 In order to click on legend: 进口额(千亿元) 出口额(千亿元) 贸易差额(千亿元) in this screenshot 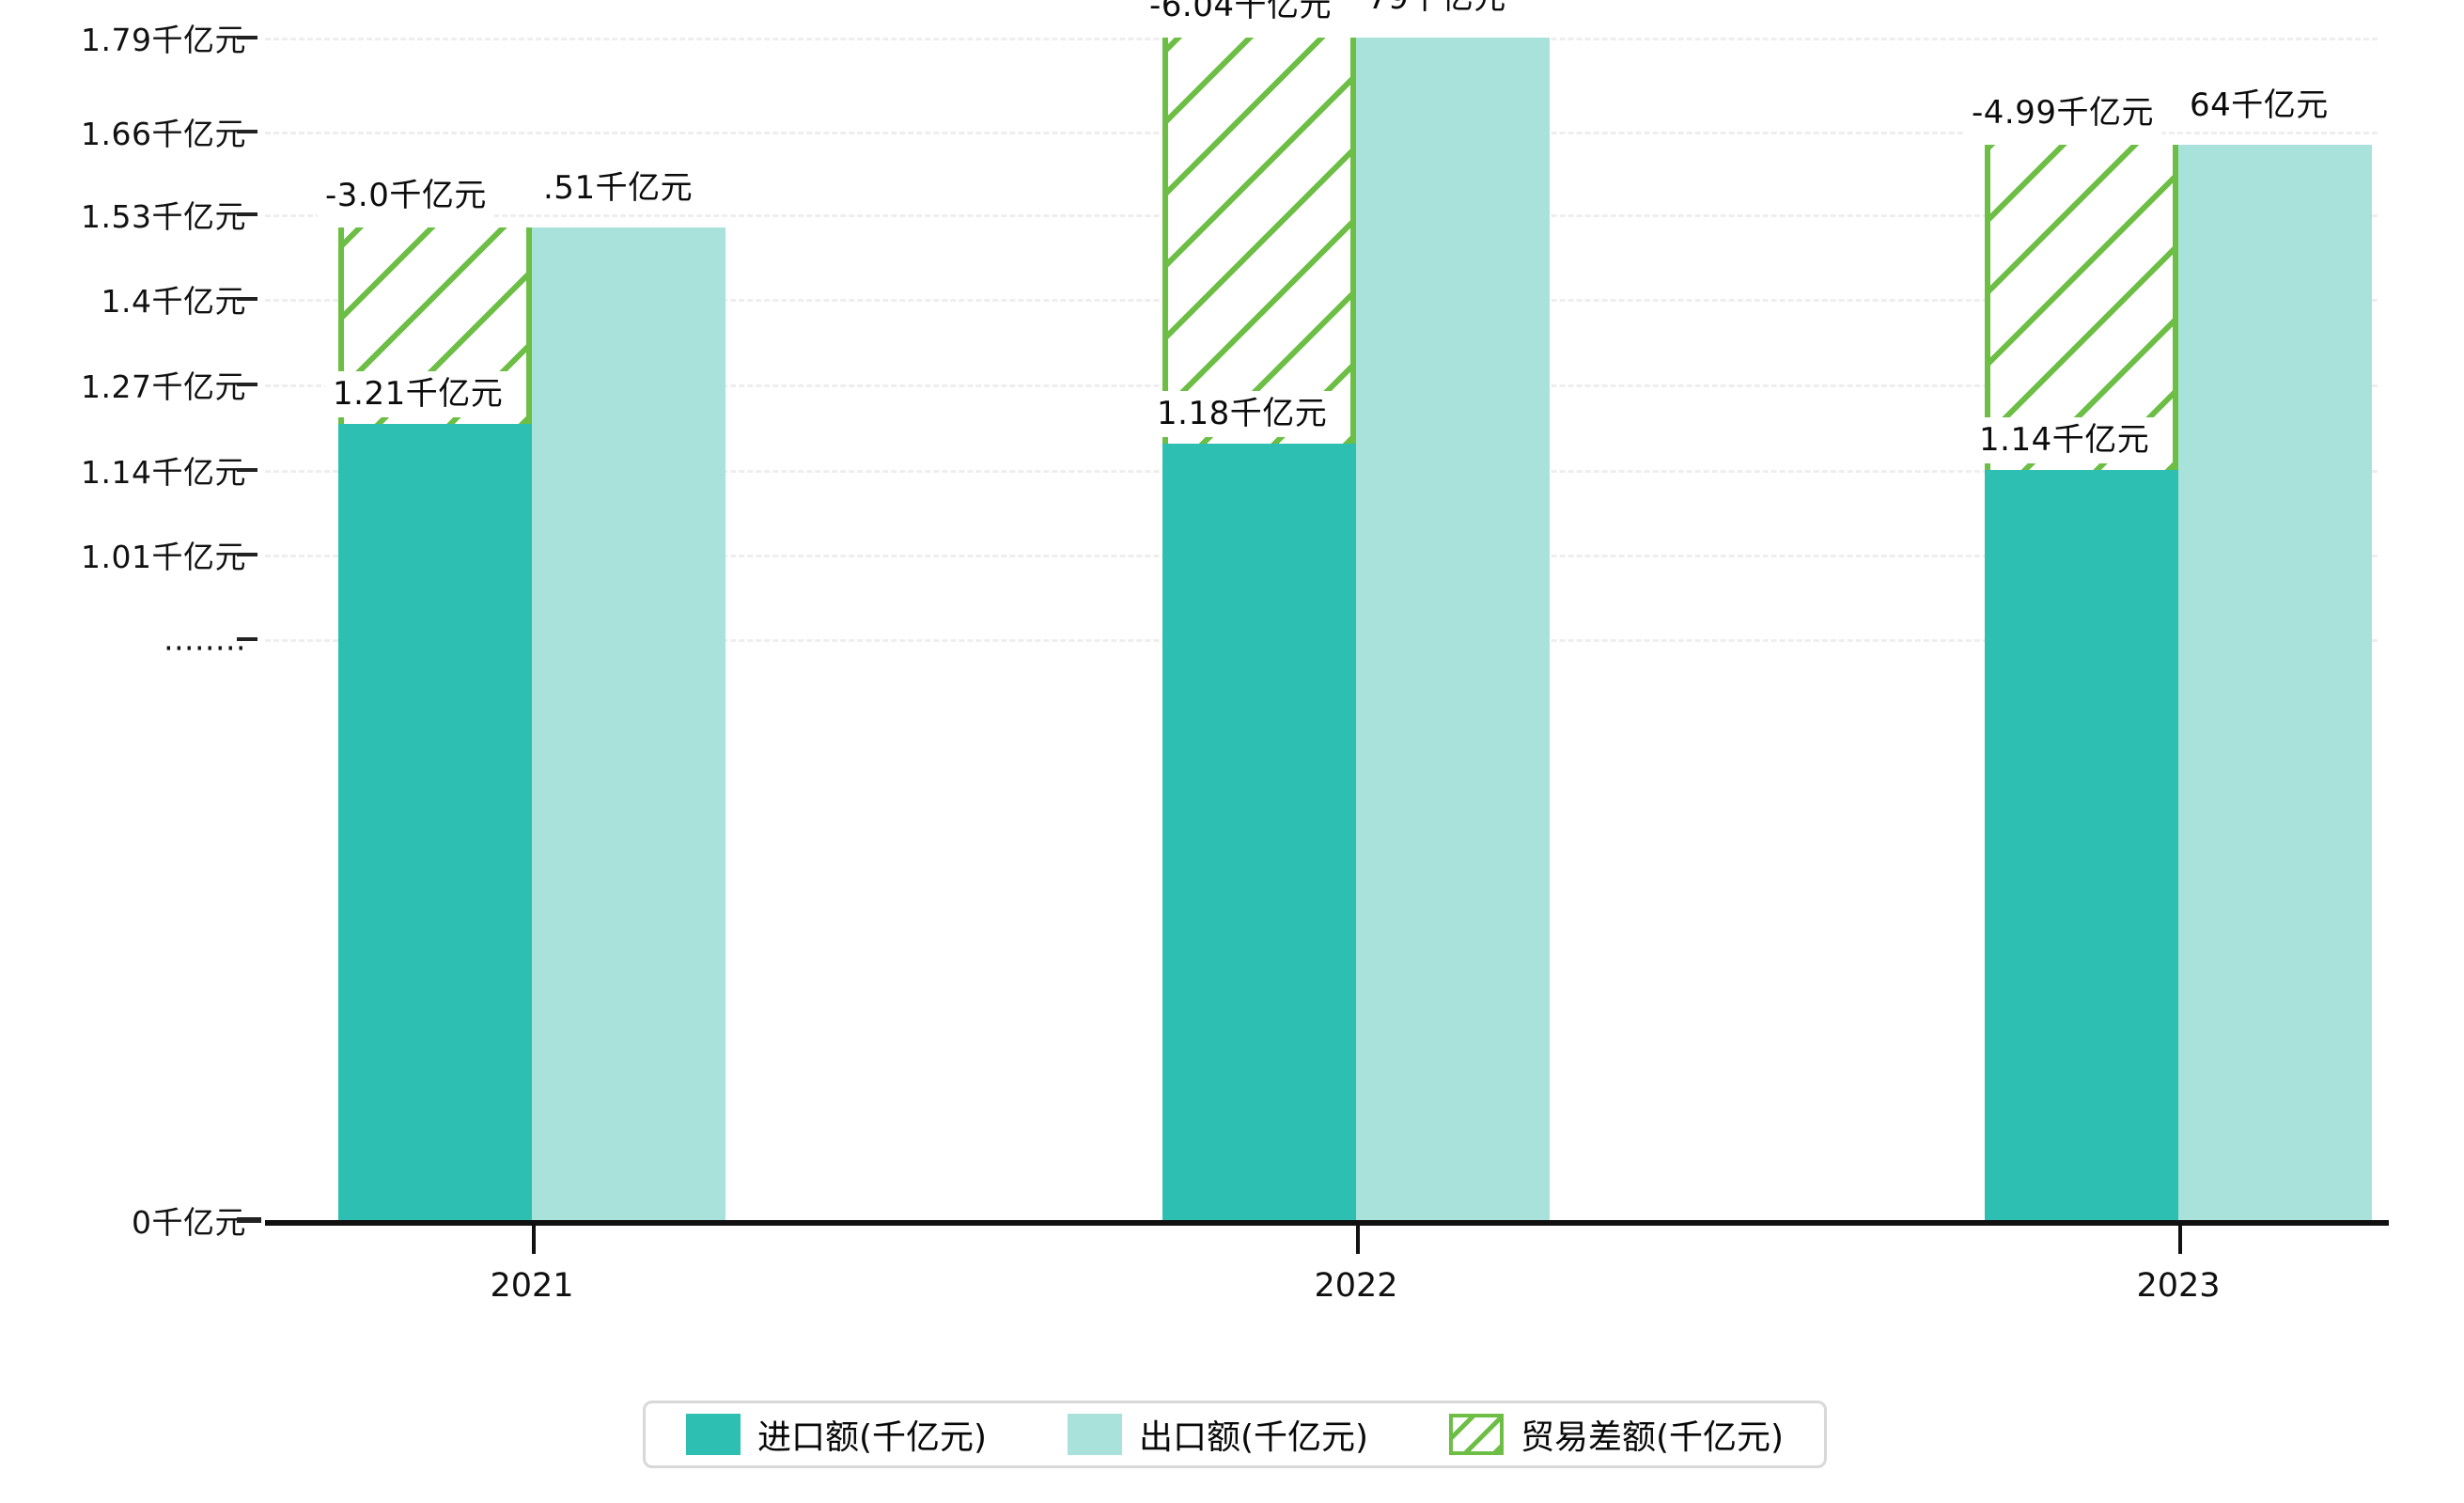, I will do `click(1235, 1434)`.